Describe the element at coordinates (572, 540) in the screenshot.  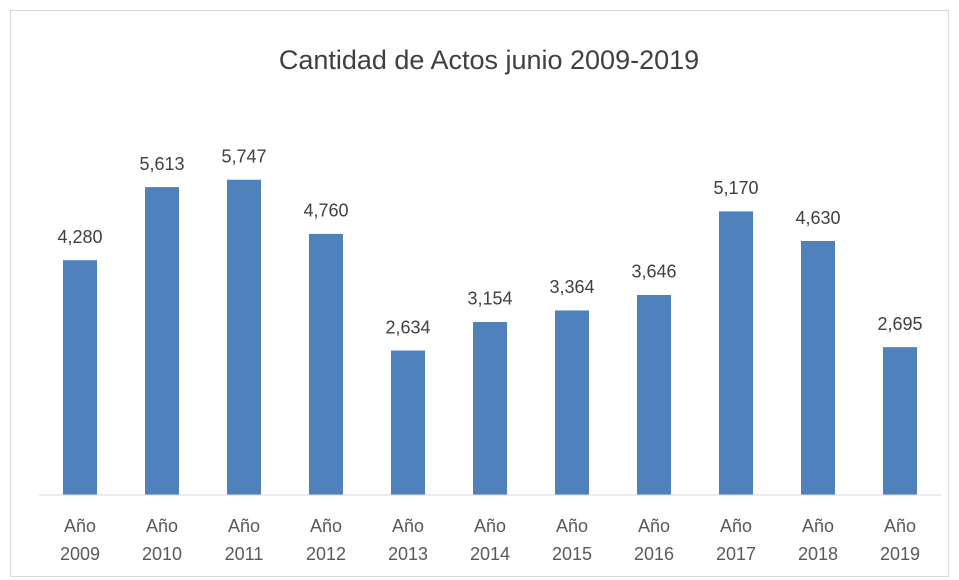
I see `x-tick-label: Año 2015` at that location.